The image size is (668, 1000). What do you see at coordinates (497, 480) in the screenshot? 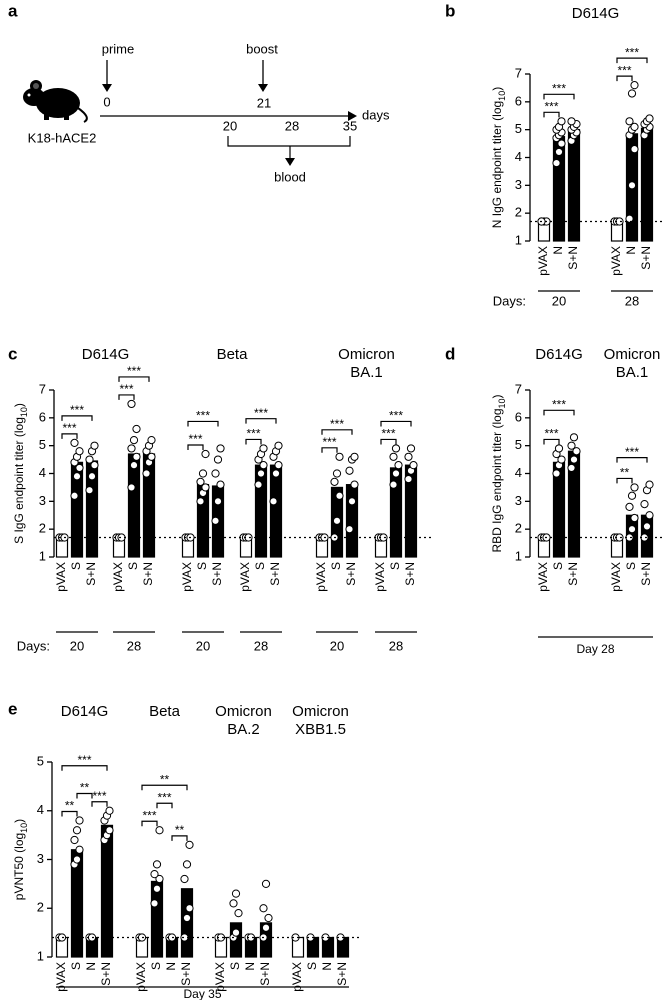
I see `y-axis-label-part: RBD IgG endpoint titer (log` at bounding box center [497, 480].